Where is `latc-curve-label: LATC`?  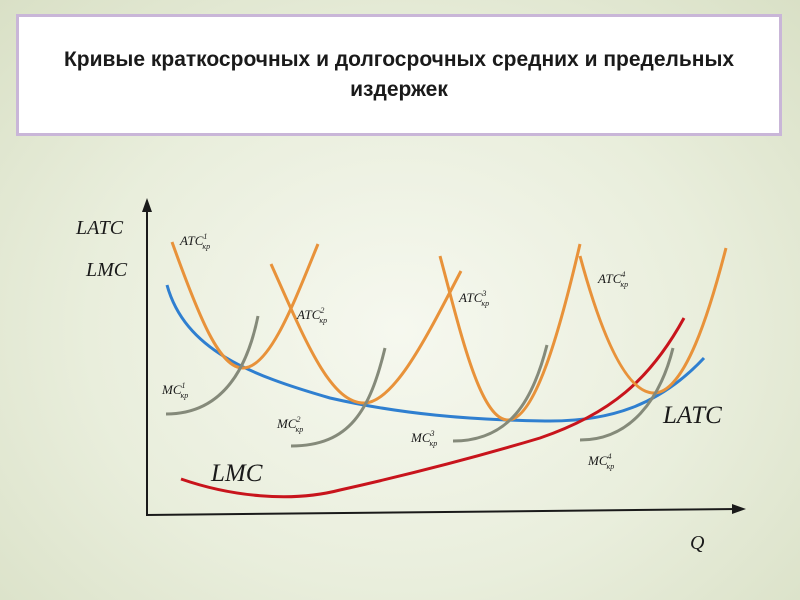
latc-curve-label: LATC is located at coordinates (692, 415).